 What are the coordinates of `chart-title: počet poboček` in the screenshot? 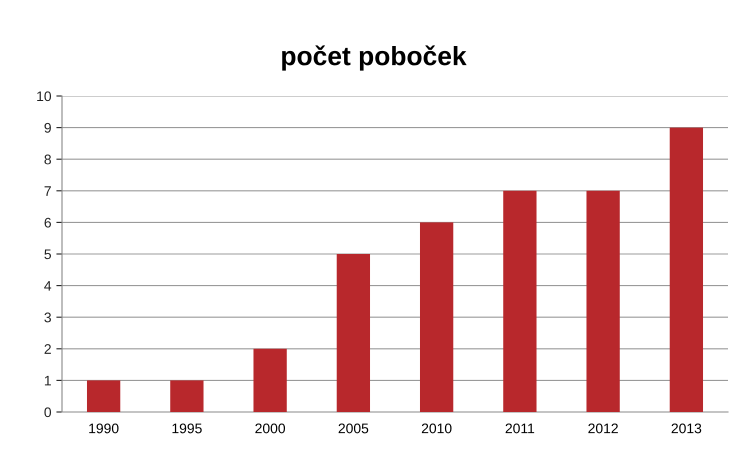 It's located at (374, 58).